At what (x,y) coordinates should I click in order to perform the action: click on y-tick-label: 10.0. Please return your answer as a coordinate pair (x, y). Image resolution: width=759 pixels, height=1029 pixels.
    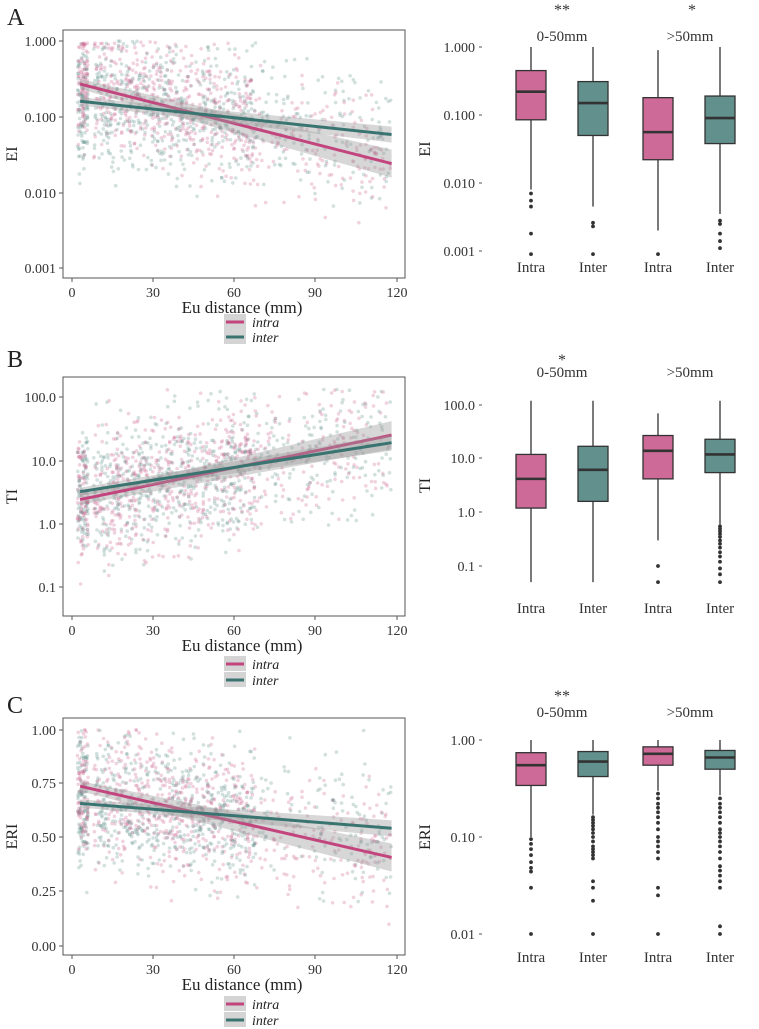
    Looking at the image, I should click on (463, 459).